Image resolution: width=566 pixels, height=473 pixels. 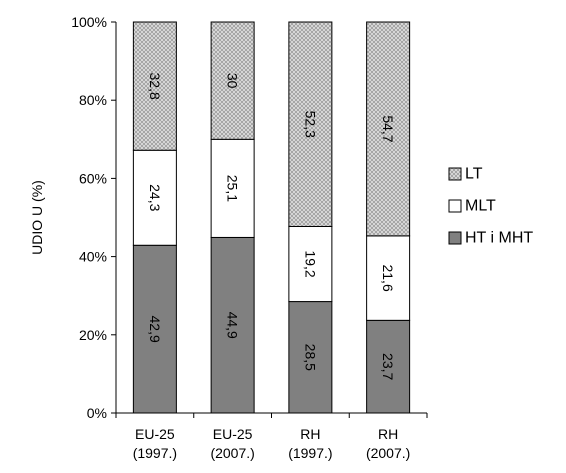 I want to click on x-tick-label-2: EU-25, so click(x=233, y=434).